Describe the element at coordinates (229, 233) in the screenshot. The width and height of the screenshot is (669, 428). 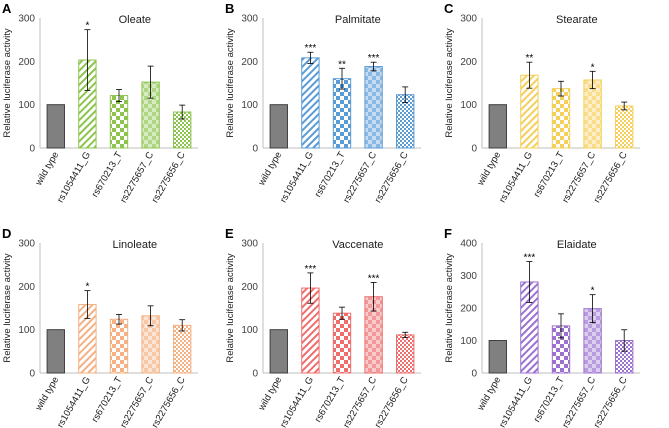
I see `panel-label: E` at that location.